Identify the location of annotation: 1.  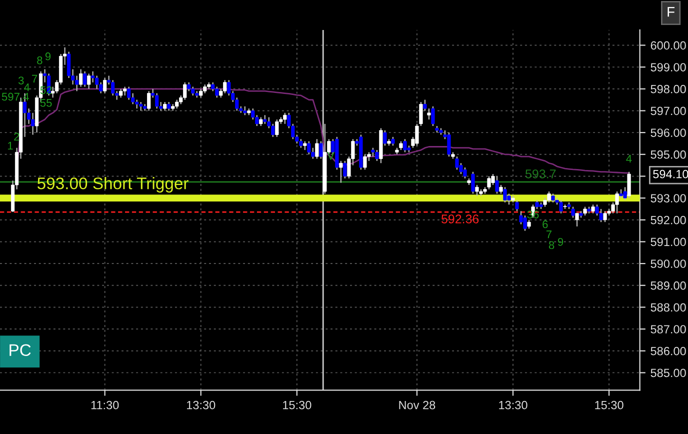
(10, 146).